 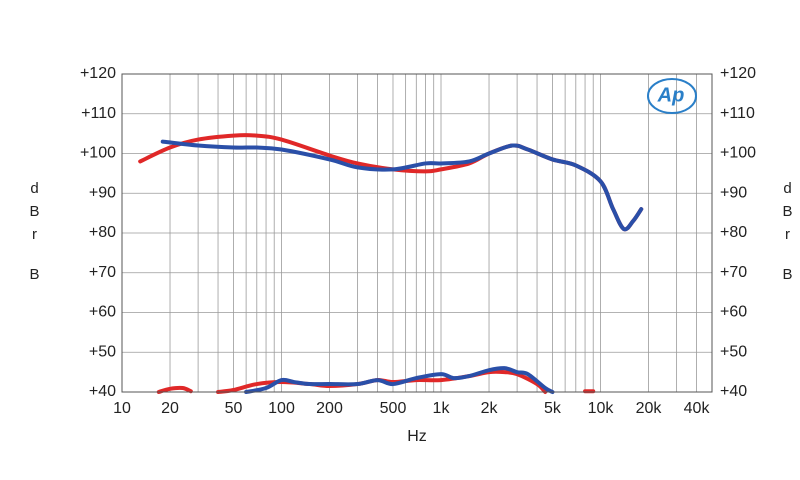 What do you see at coordinates (697, 408) in the screenshot?
I see `x-tick-label: 40k` at bounding box center [697, 408].